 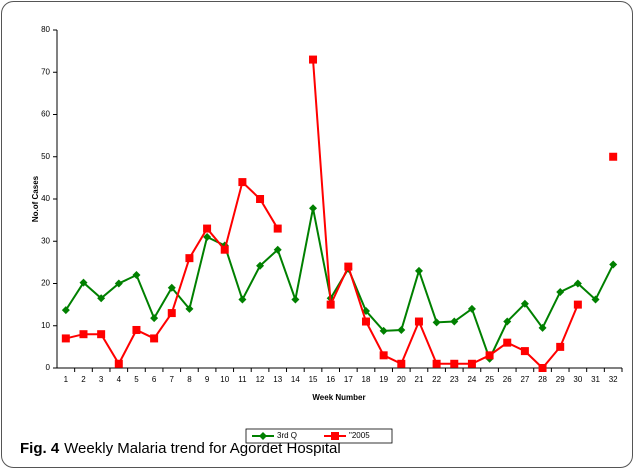 What do you see at coordinates (383, 379) in the screenshot?
I see `x-tick-label: 19` at bounding box center [383, 379].